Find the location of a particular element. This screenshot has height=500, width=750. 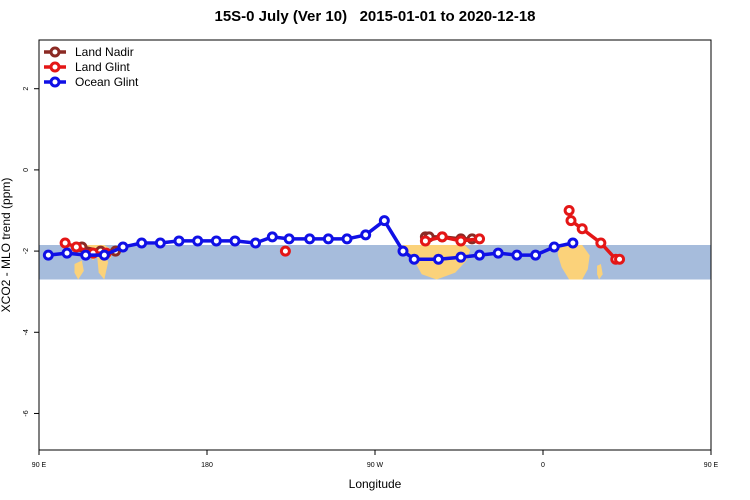

background-map is located at coordinates (394, 262).